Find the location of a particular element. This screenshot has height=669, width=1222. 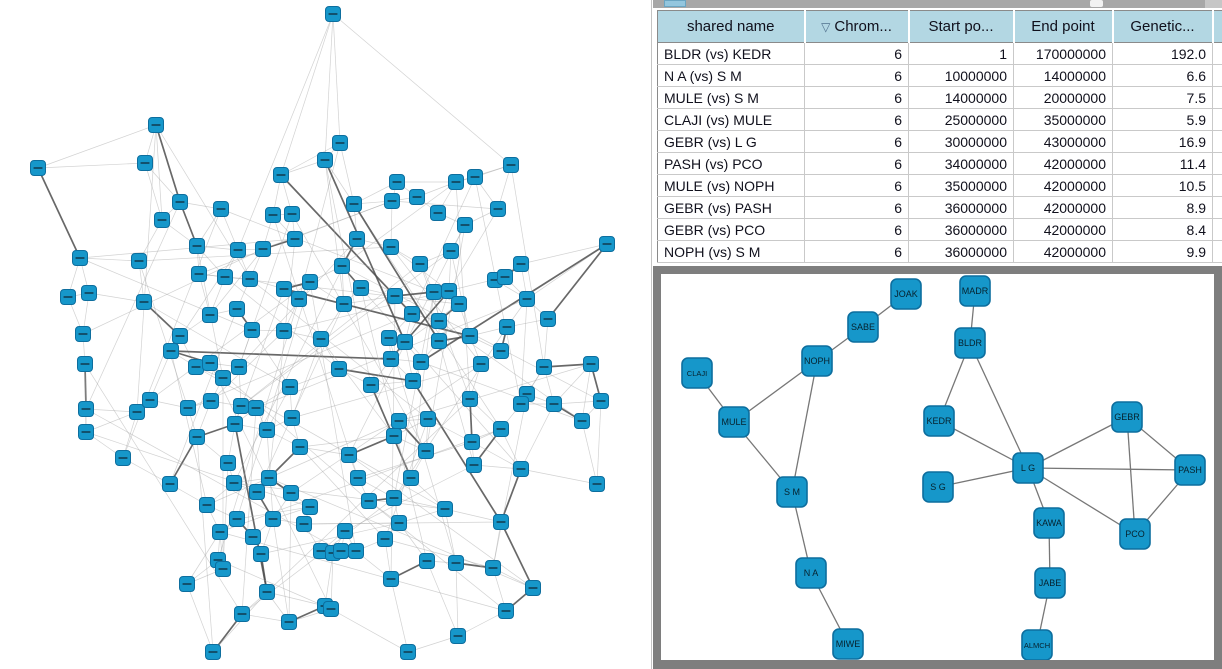

cell-value: 16.9 is located at coordinates (1162, 141).